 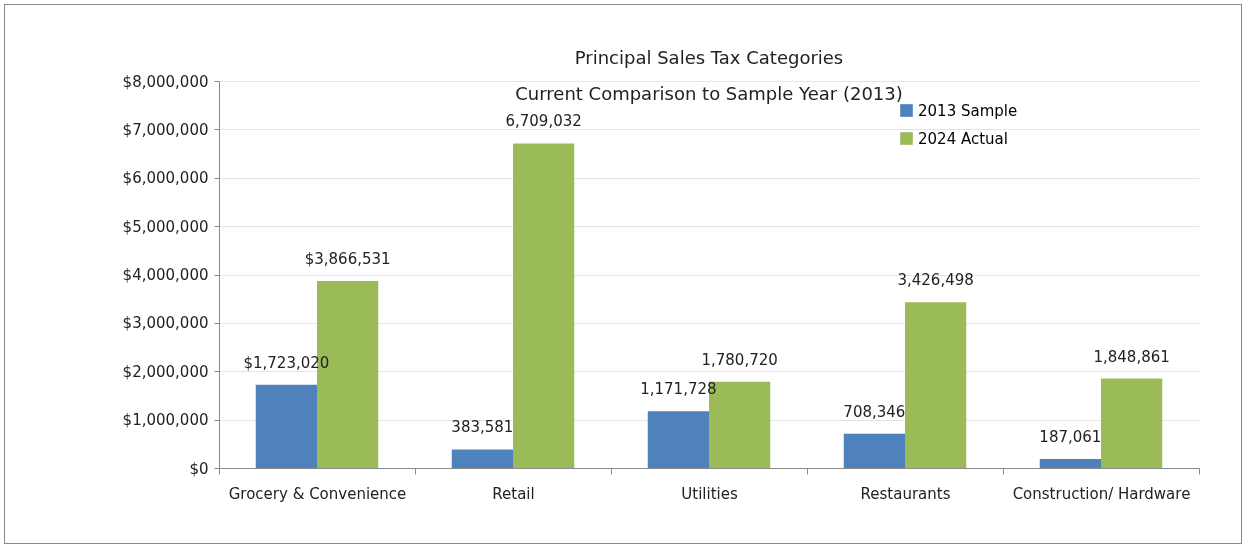 I want to click on chart-subtitle: Current Comparison to Sample Year (2013), so click(x=709, y=93).